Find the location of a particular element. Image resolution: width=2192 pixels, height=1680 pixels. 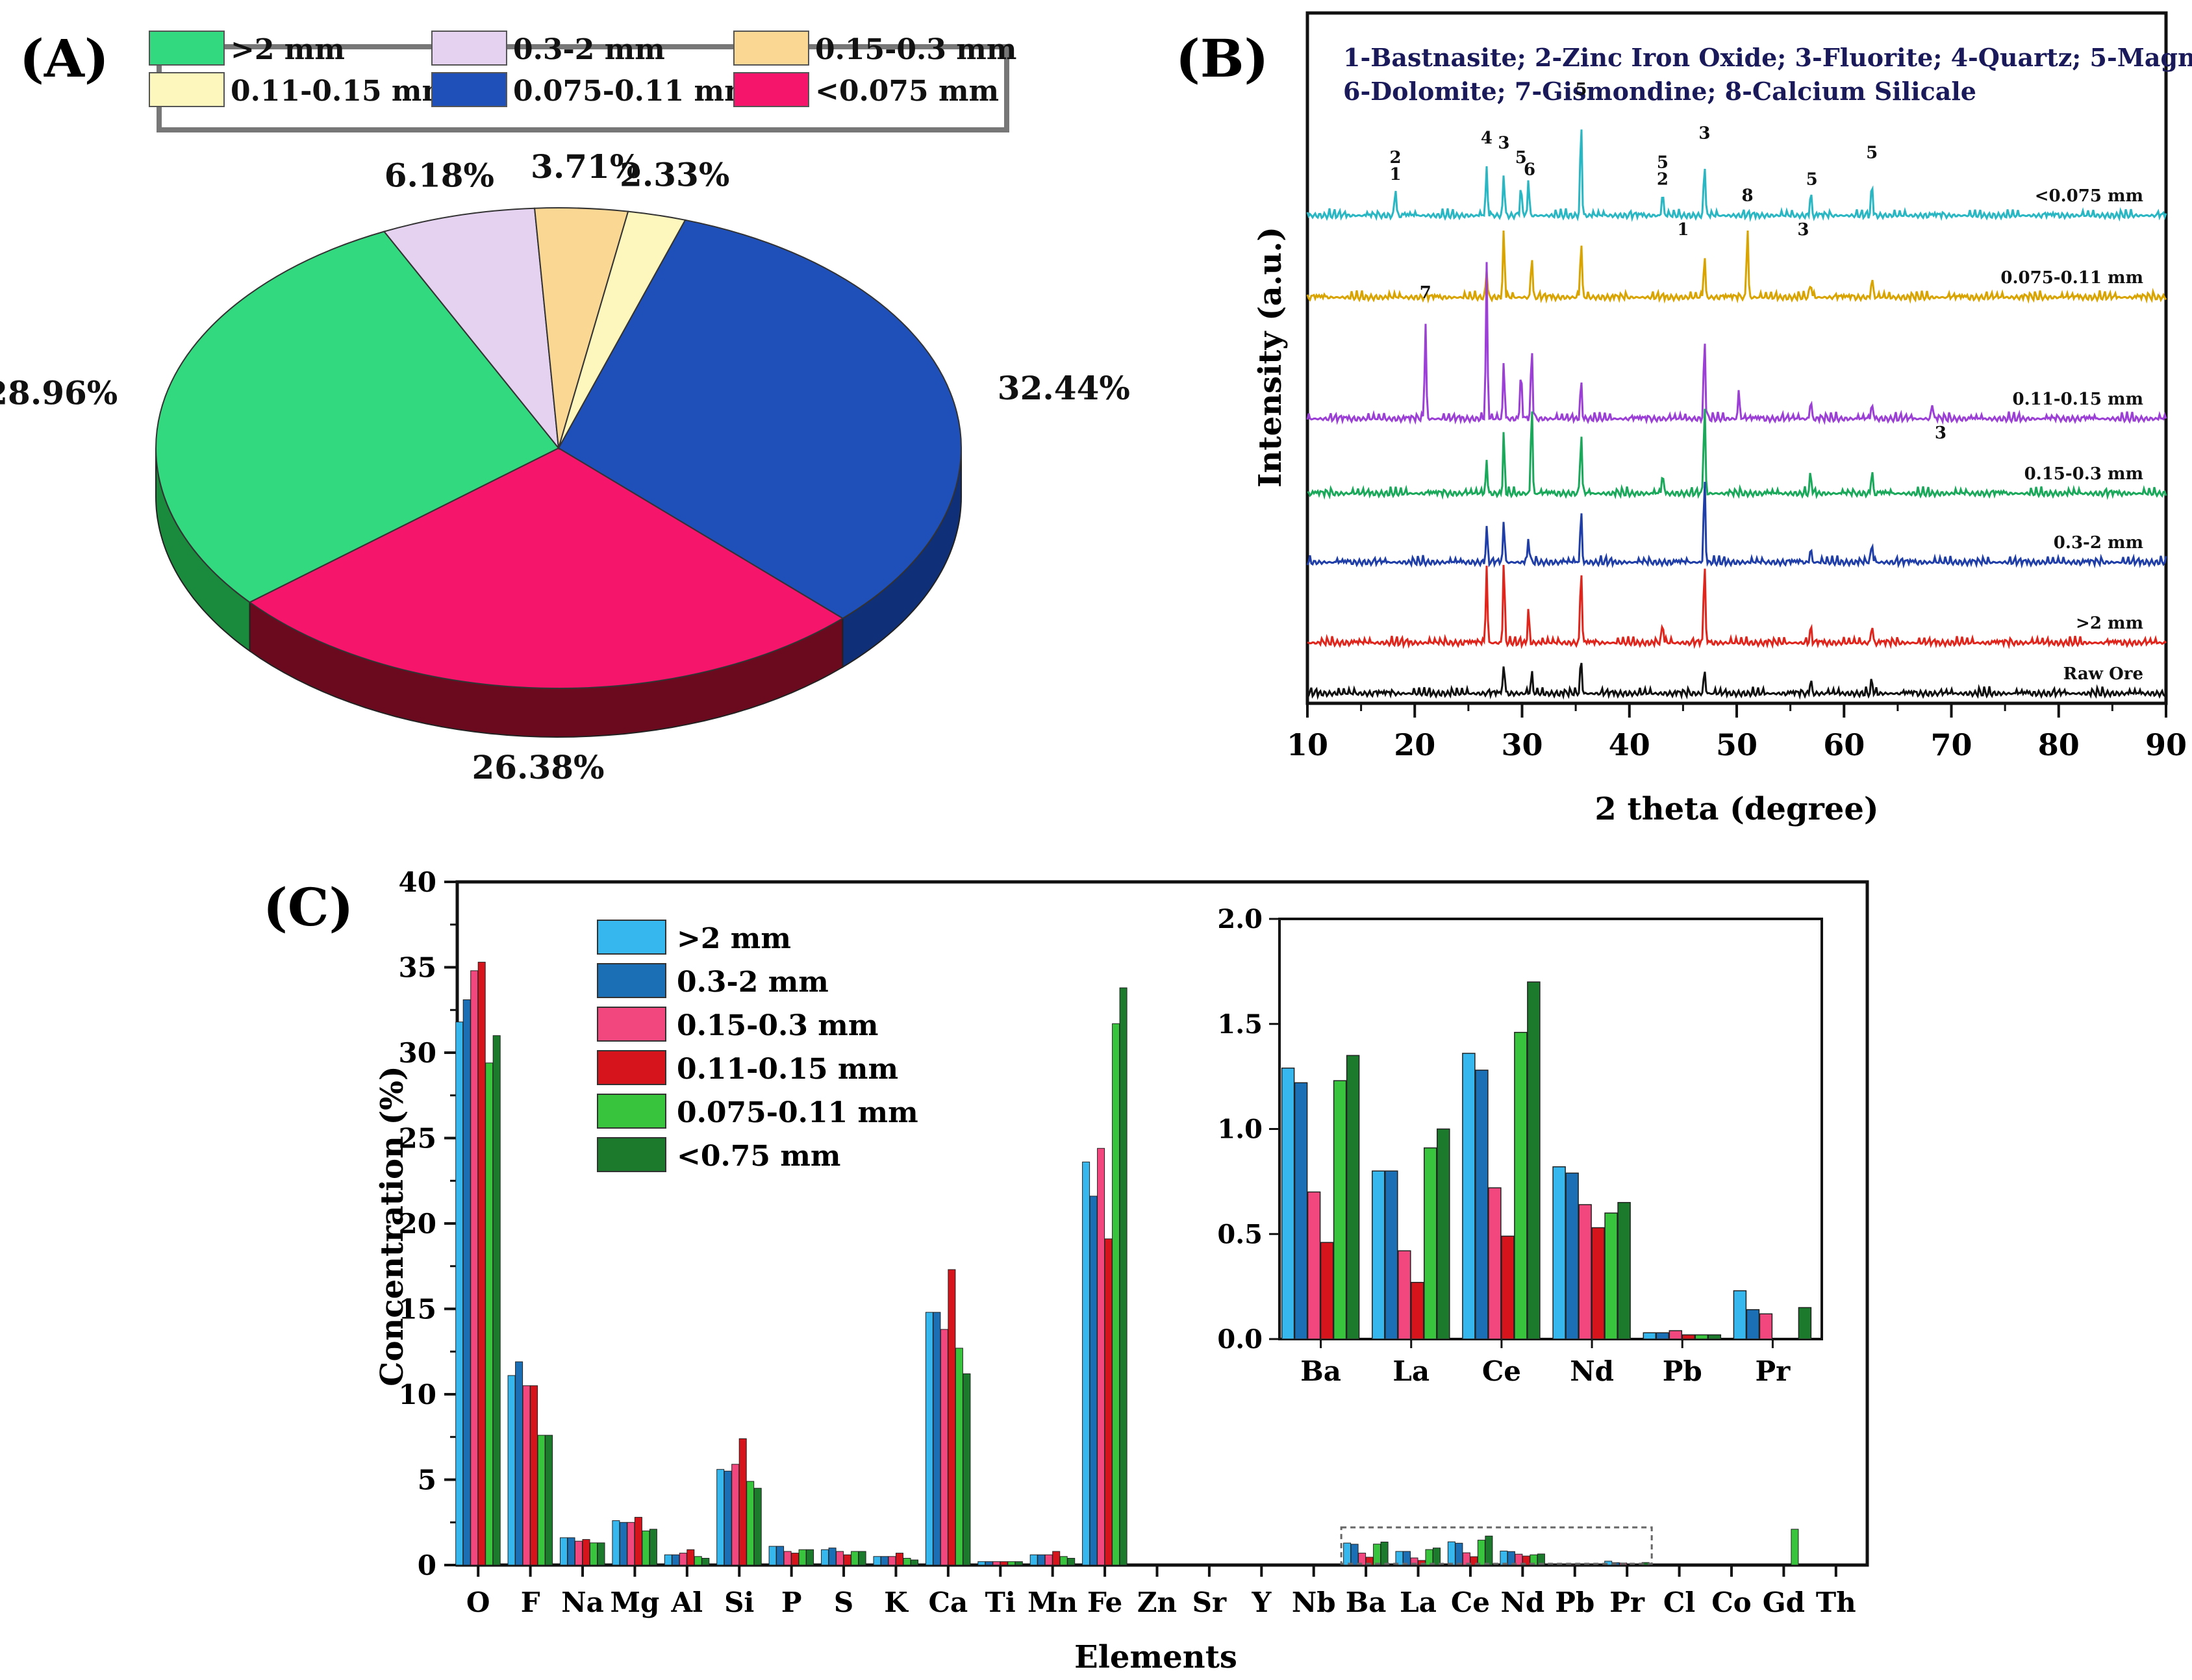

bar-xtick-label-14: Sr is located at coordinates (1209, 1602).